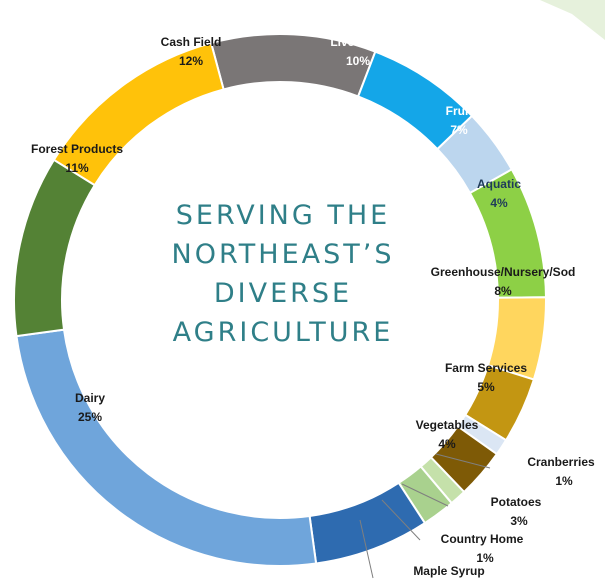 The height and width of the screenshot is (583, 605). What do you see at coordinates (459, 111) in the screenshot?
I see `label-name-fruit: Fruit` at bounding box center [459, 111].